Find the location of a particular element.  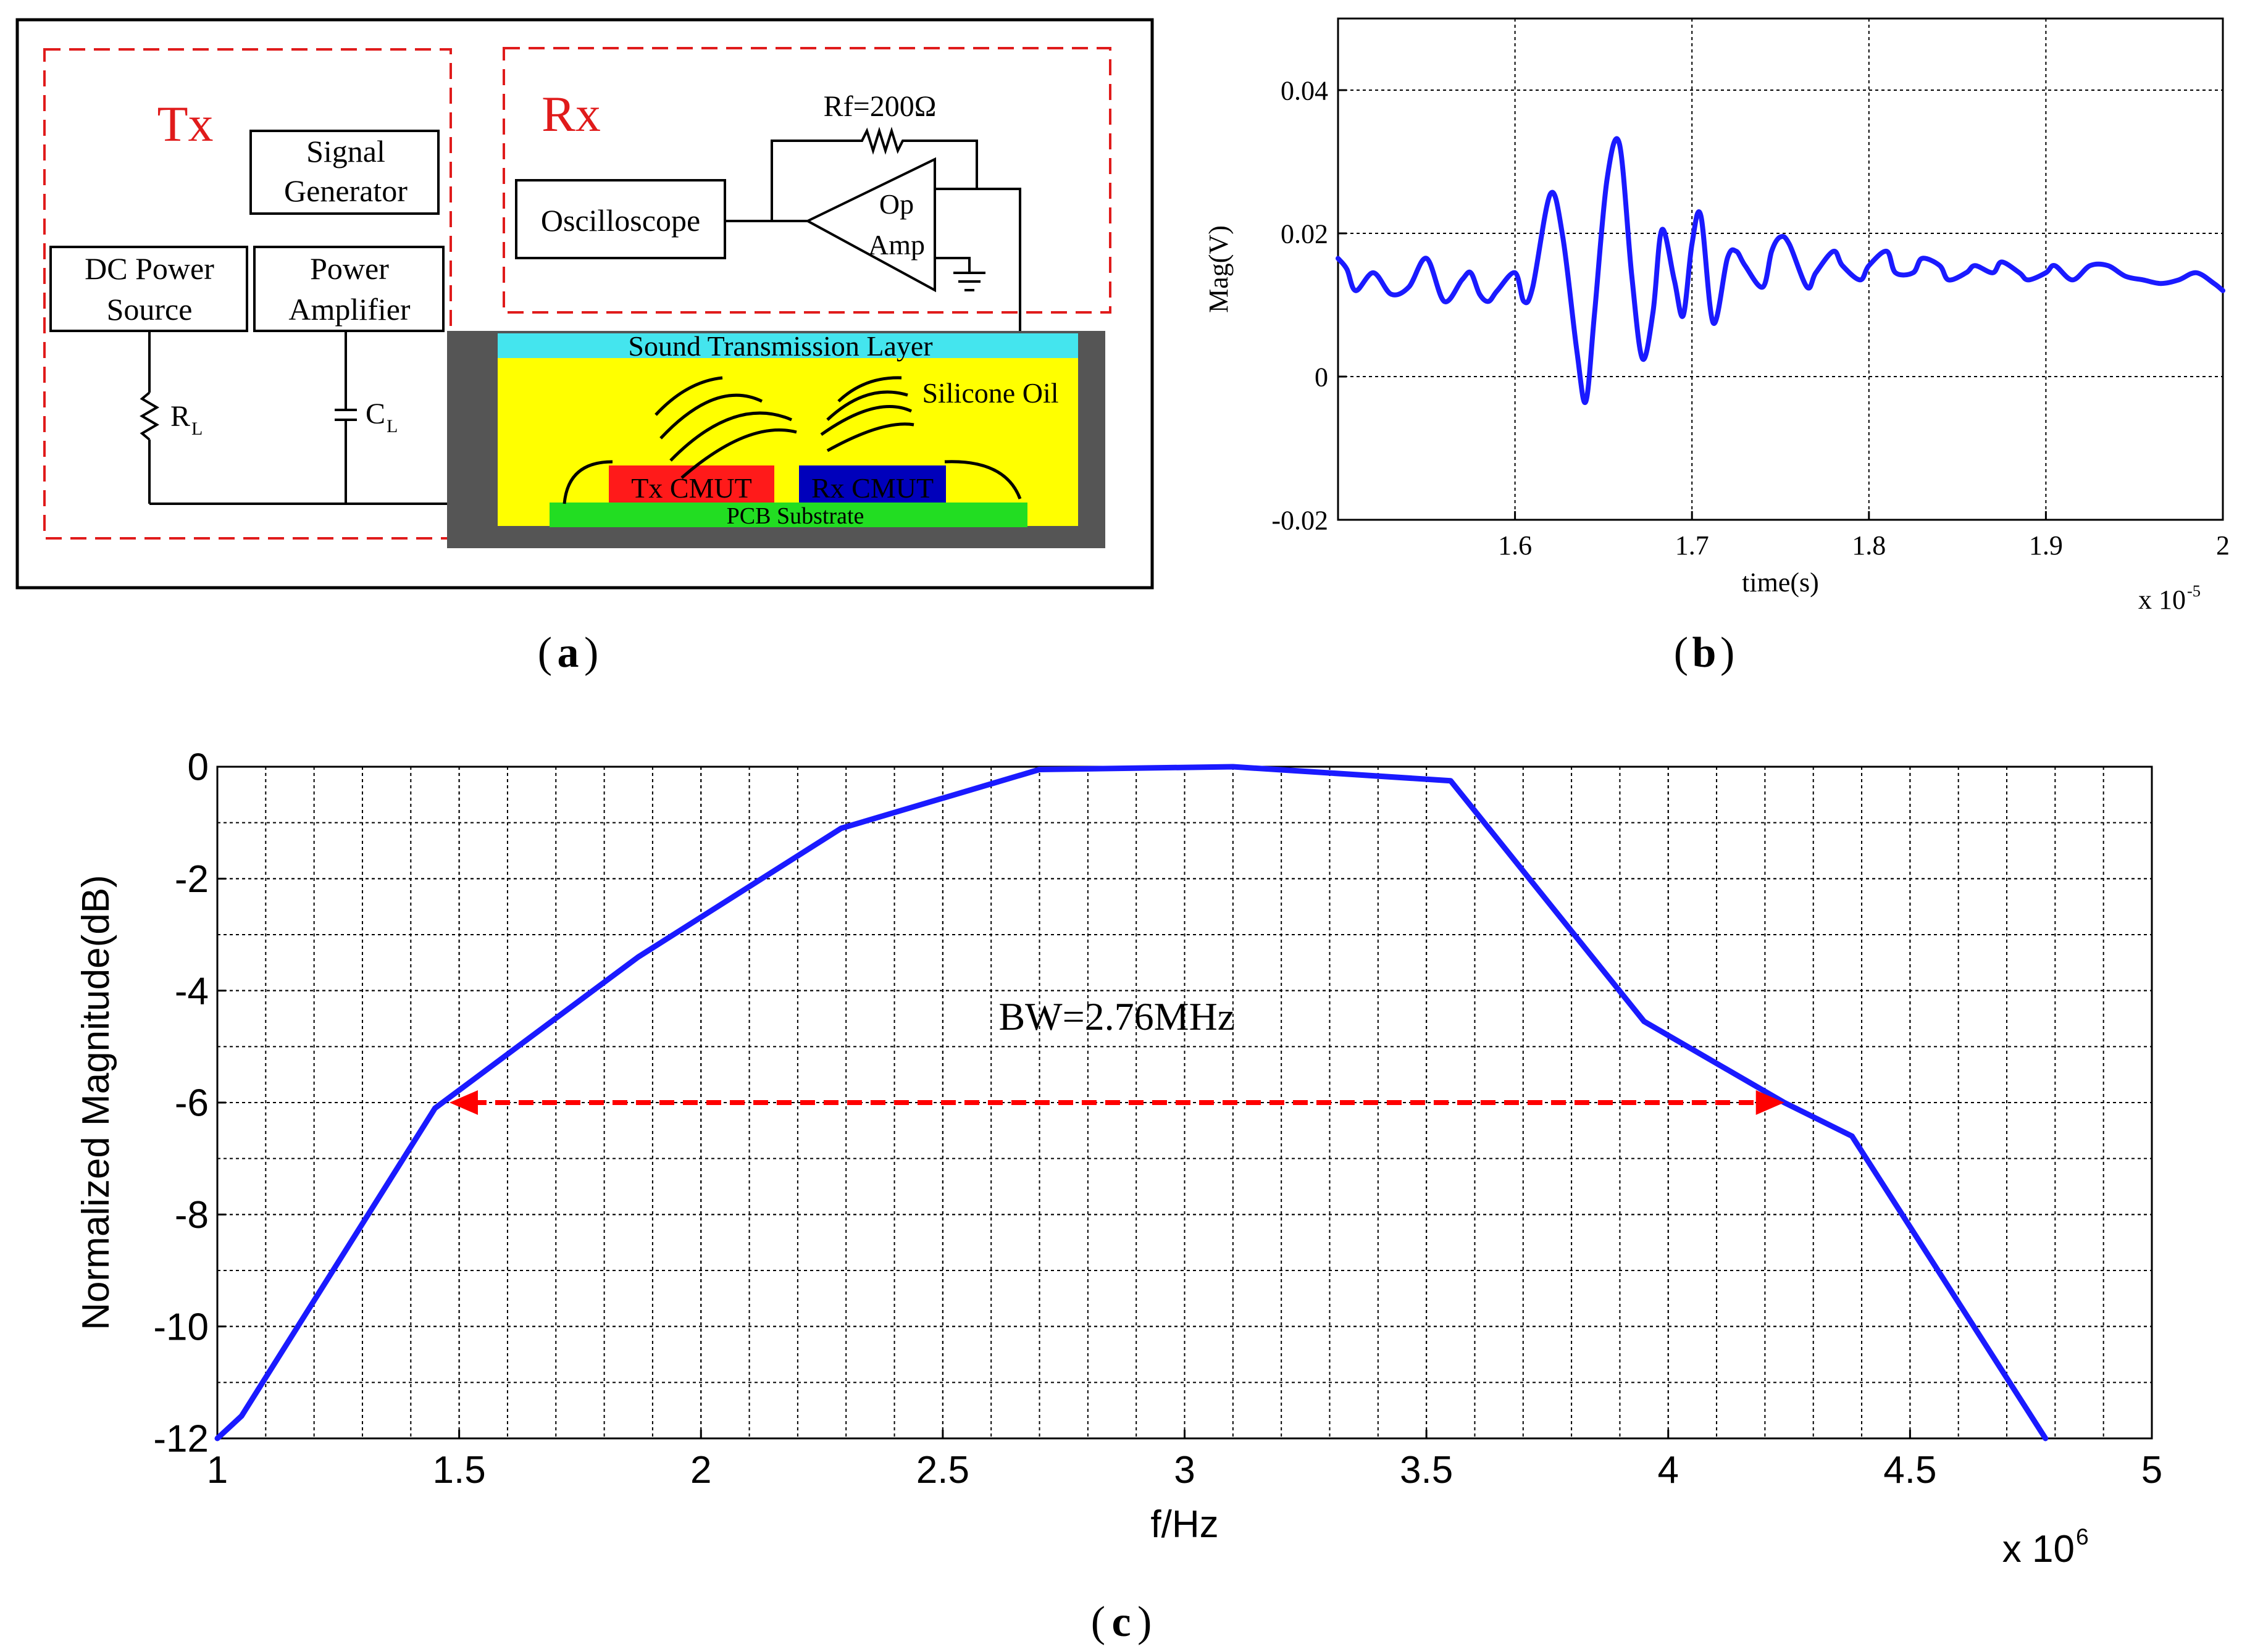

sound-transmission-layer is located at coordinates (788, 346).